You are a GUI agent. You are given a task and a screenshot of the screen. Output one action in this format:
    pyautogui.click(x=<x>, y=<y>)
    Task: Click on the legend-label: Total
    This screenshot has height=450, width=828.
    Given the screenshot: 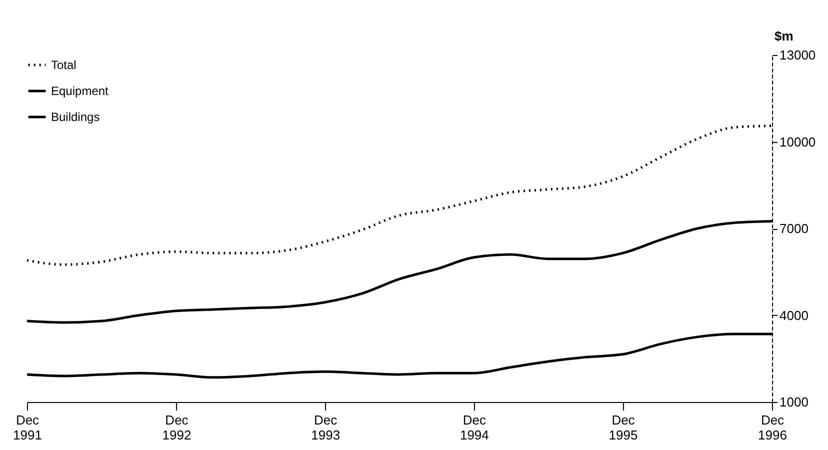 What is the action you would take?
    pyautogui.click(x=63, y=65)
    